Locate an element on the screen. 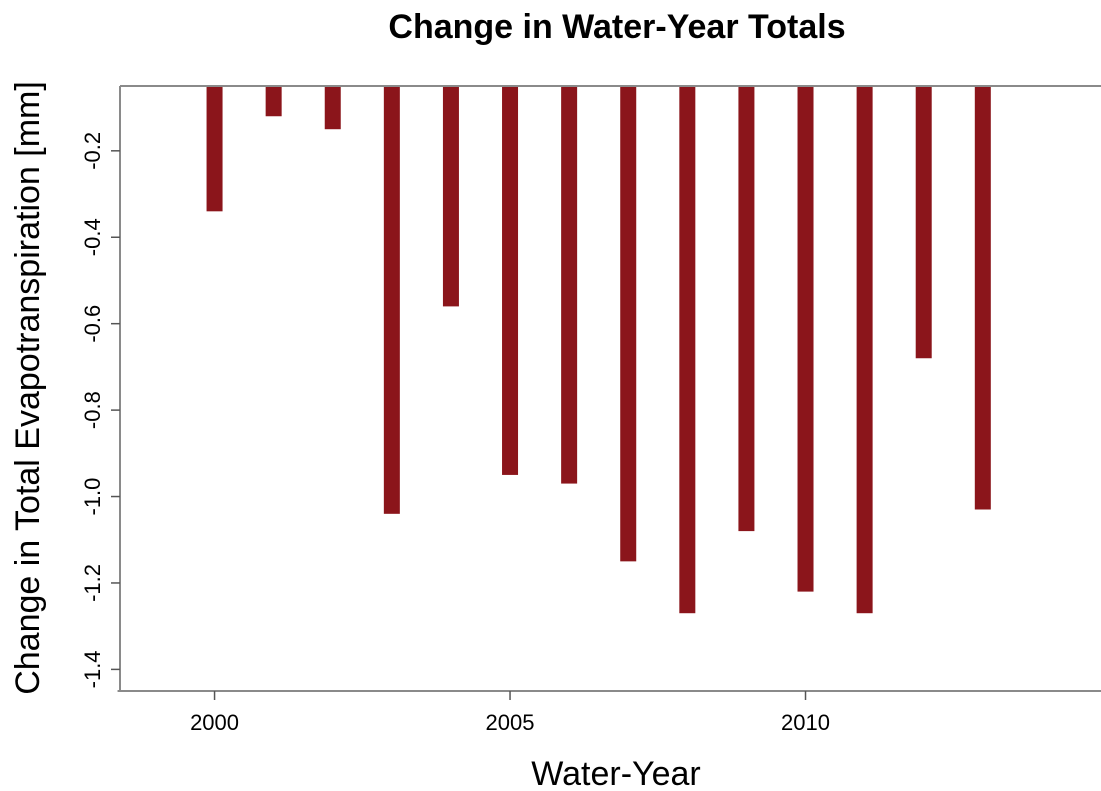 This screenshot has width=1101, height=791. bar-2005 is located at coordinates (510, 280).